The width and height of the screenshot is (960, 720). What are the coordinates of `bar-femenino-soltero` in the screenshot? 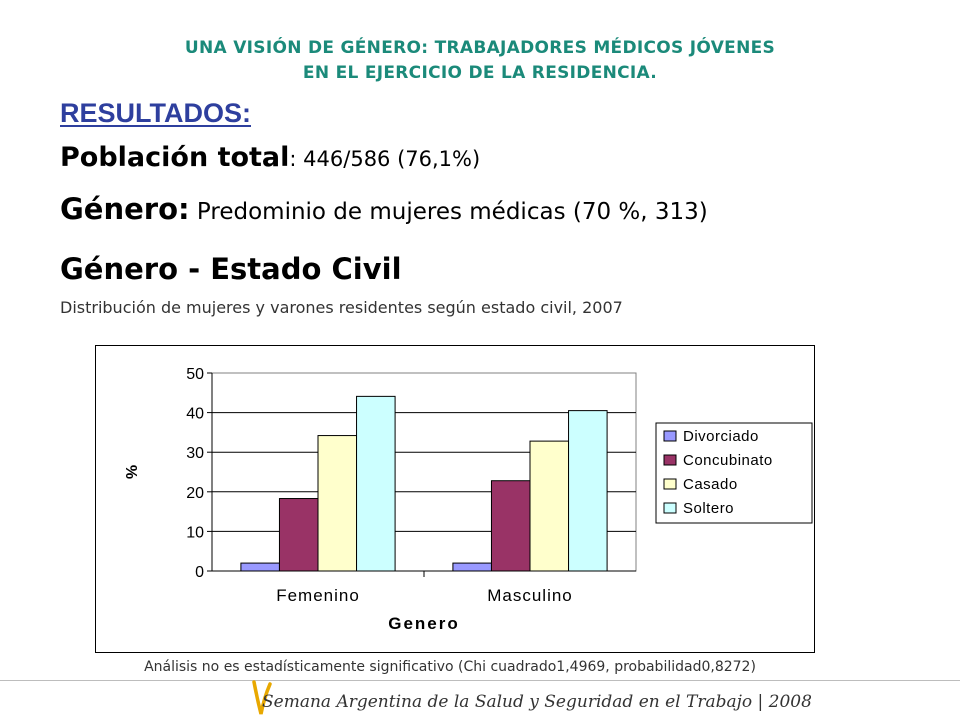 It's located at (376, 483).